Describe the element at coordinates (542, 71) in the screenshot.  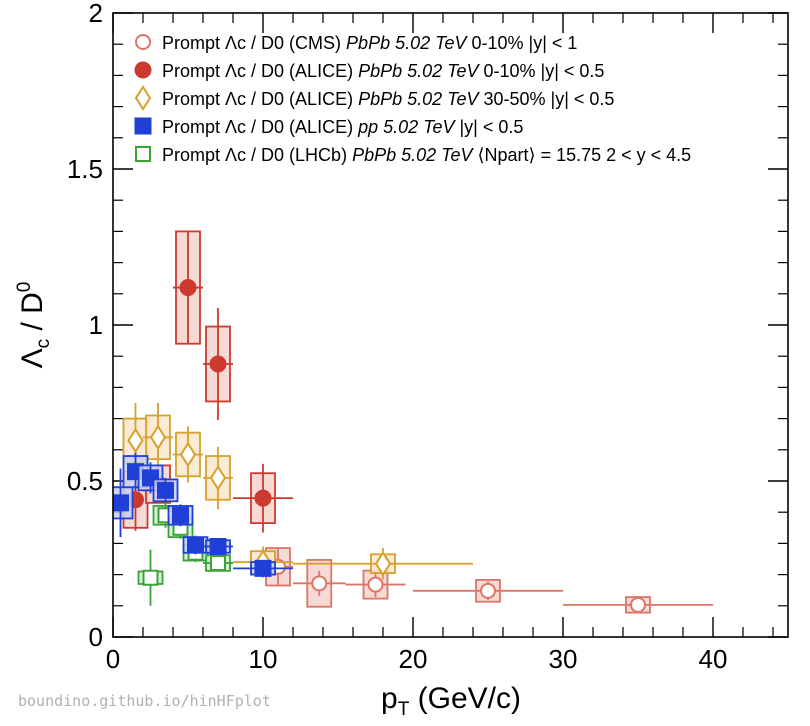
I see `legend-suffix: 0-10% |y| < 0.5` at that location.